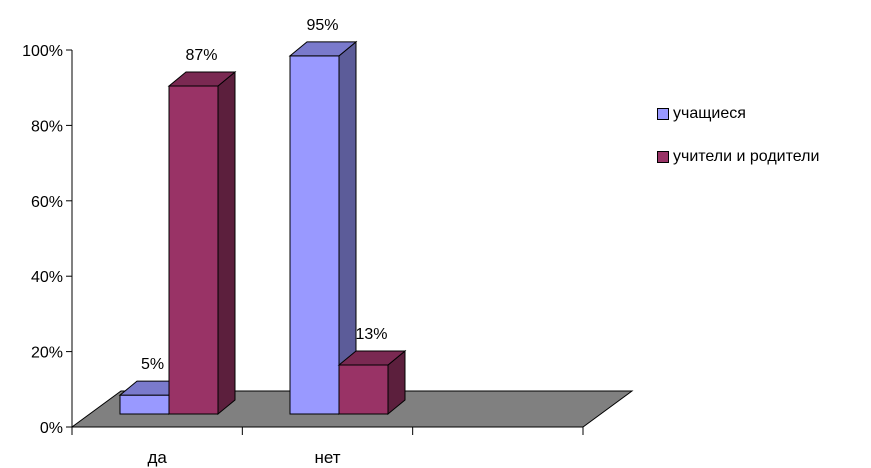 This screenshot has width=871, height=468. I want to click on legend-item-teachers-parents: учители и родители, so click(738, 157).